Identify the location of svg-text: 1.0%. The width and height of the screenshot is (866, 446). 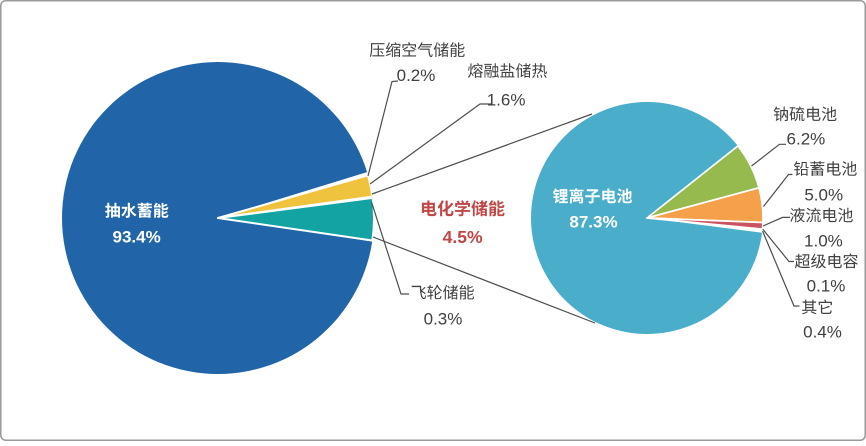
(823, 241).